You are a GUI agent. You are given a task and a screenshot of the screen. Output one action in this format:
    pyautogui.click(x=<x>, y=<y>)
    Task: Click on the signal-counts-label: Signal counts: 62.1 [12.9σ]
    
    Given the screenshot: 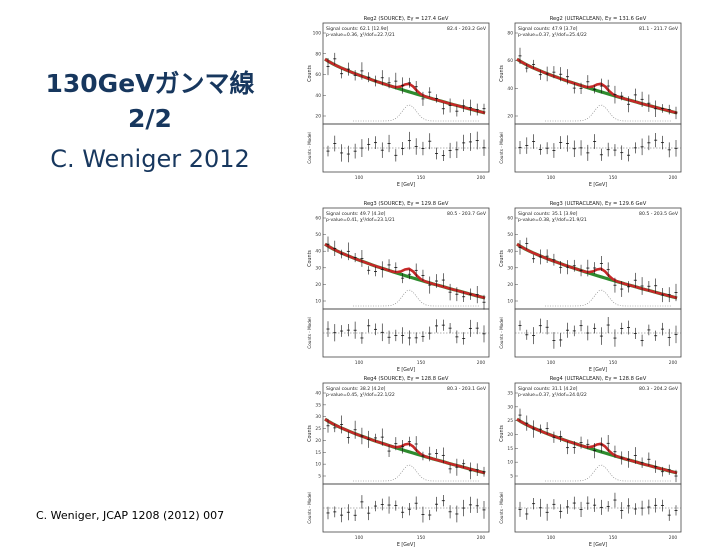 What is the action you would take?
    pyautogui.click(x=357, y=29)
    